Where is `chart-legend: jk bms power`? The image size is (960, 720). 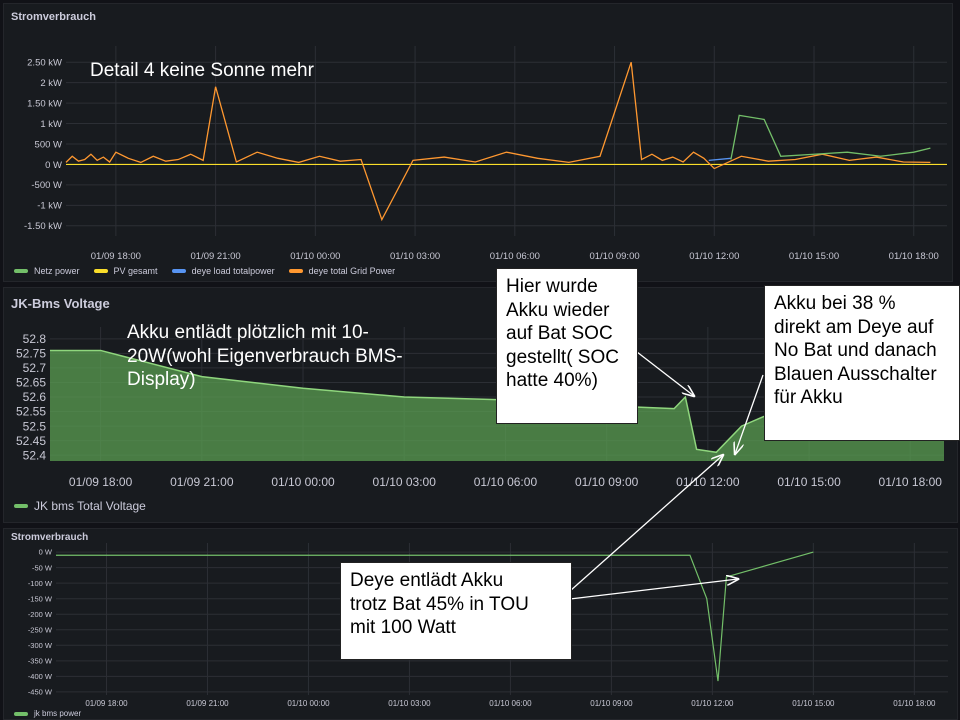 chart-legend: jk bms power is located at coordinates (47, 713).